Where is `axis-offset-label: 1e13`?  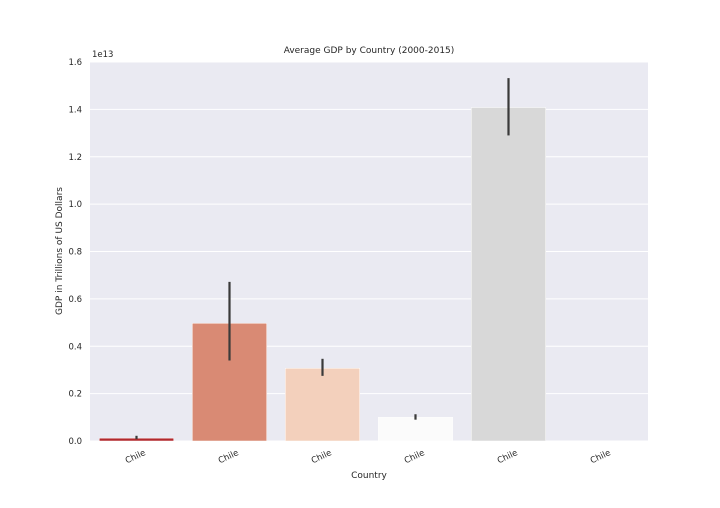 axis-offset-label: 1e13 is located at coordinates (102, 55).